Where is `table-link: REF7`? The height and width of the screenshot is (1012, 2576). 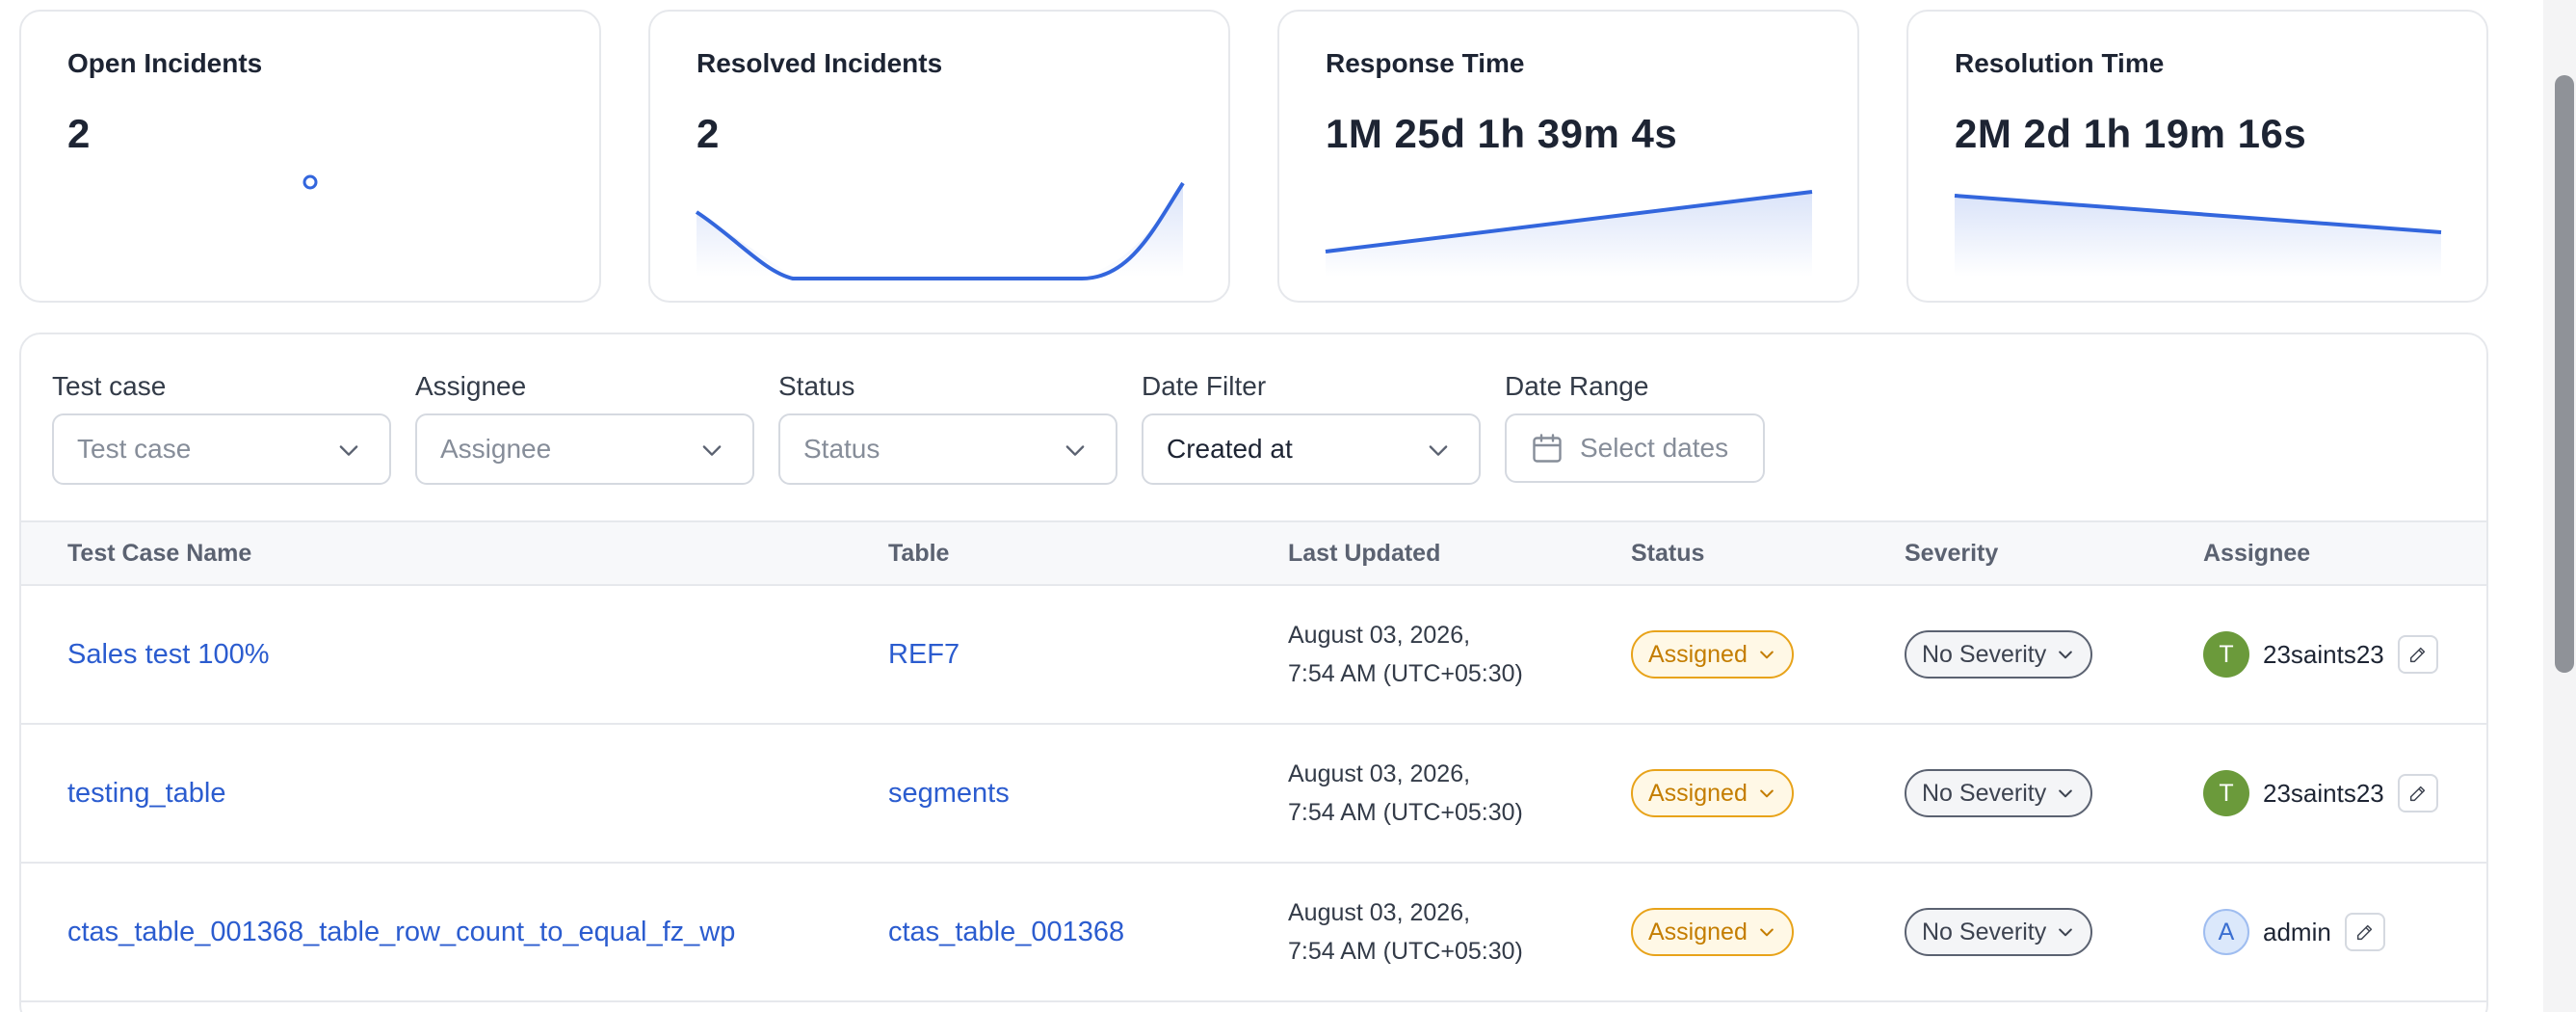 table-link: REF7 is located at coordinates (924, 654).